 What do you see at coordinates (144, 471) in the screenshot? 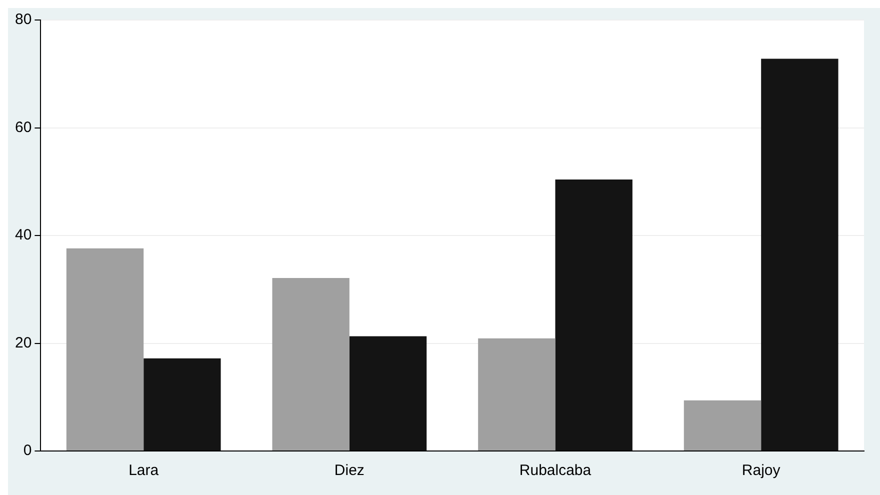
I see `x-tick-label: Lara` at bounding box center [144, 471].